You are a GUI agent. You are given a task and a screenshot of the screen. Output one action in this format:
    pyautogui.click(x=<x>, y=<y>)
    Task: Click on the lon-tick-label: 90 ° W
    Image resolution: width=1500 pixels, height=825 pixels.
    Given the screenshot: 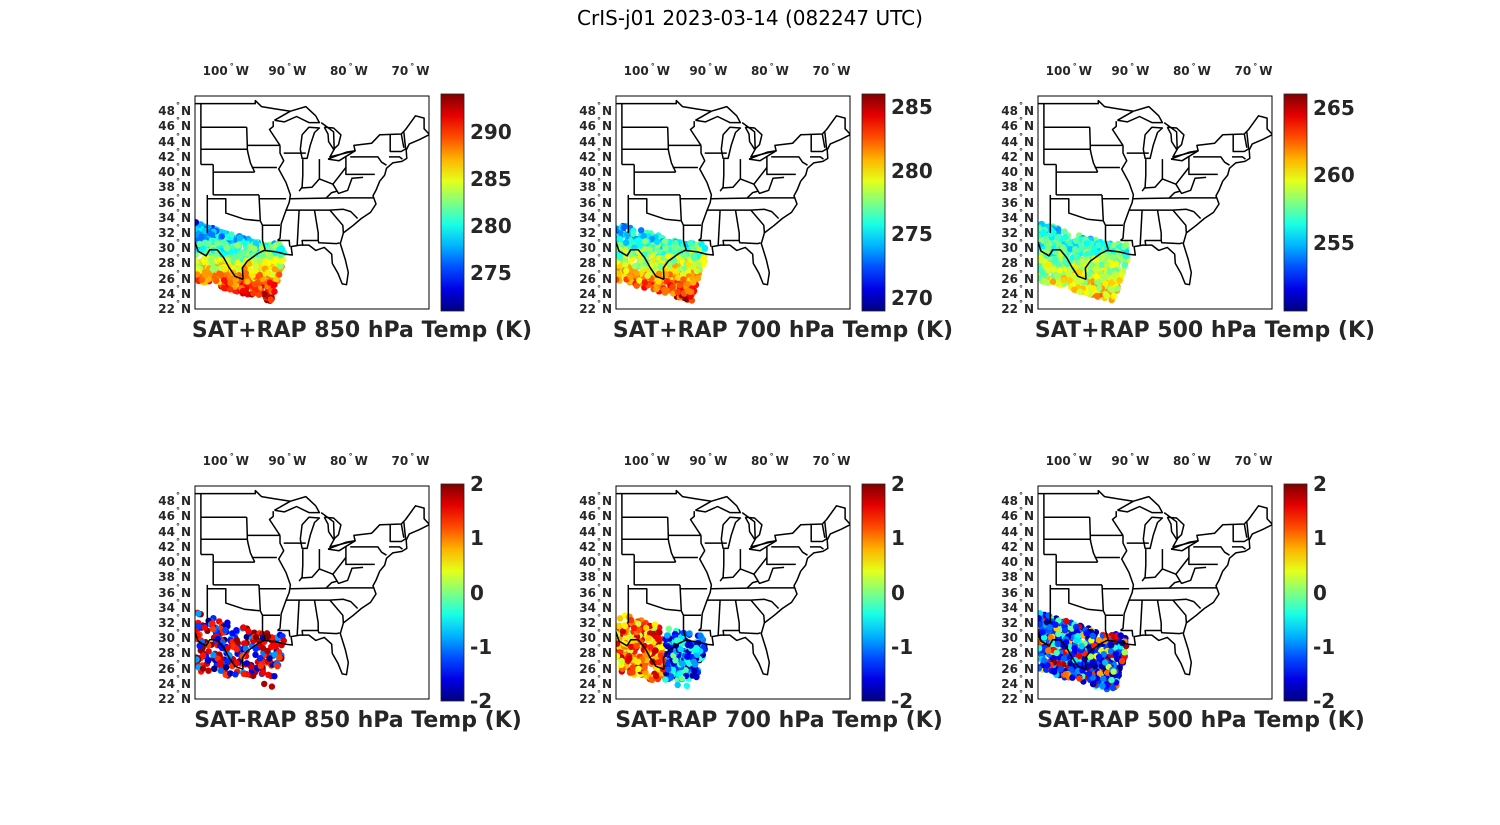 What is the action you would take?
    pyautogui.click(x=287, y=70)
    